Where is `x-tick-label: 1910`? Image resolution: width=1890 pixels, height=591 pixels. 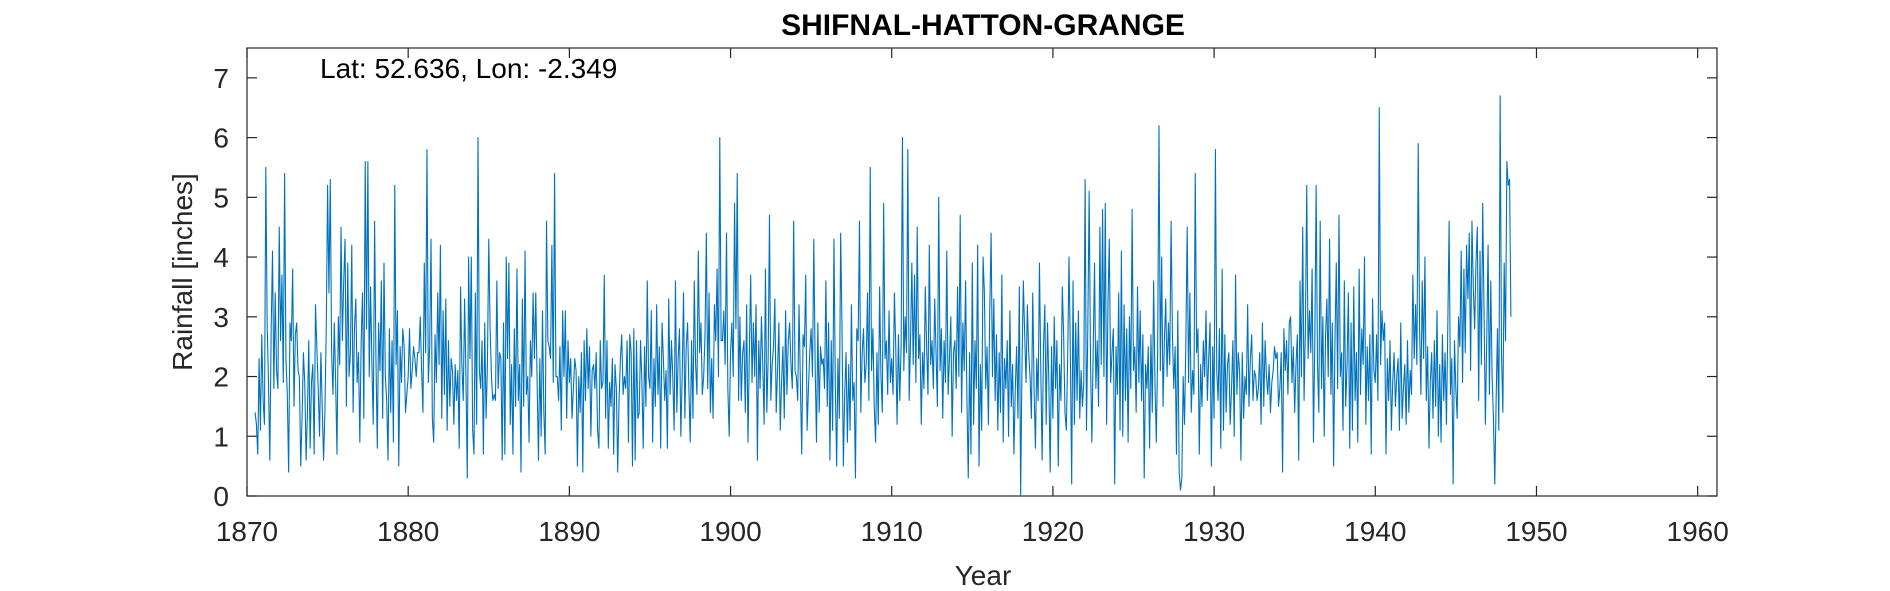
x-tick-label: 1910 is located at coordinates (892, 531).